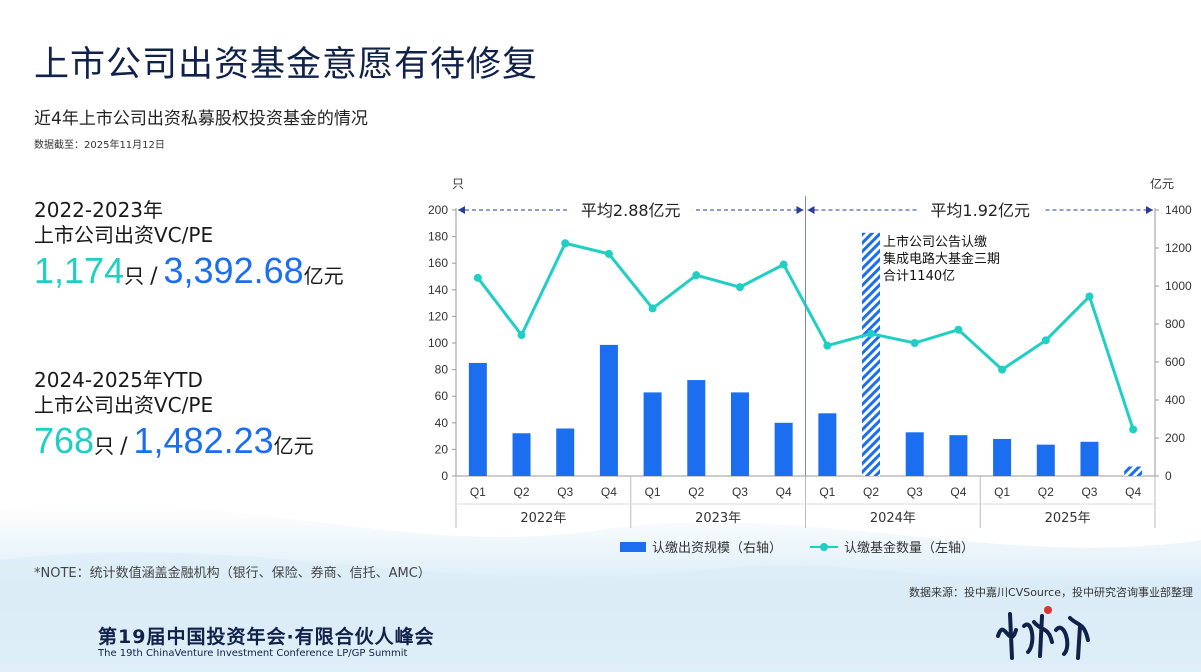 Image resolution: width=1201 pixels, height=672 pixels. Describe the element at coordinates (118, 380) in the screenshot. I see `stat-period: 2024-2025年YTD` at that location.